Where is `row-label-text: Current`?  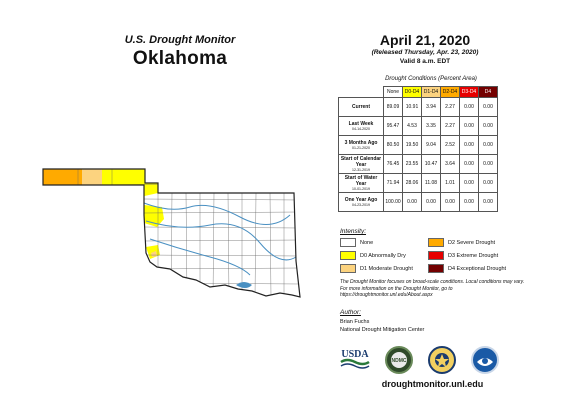 row-label-text: Current is located at coordinates (361, 107).